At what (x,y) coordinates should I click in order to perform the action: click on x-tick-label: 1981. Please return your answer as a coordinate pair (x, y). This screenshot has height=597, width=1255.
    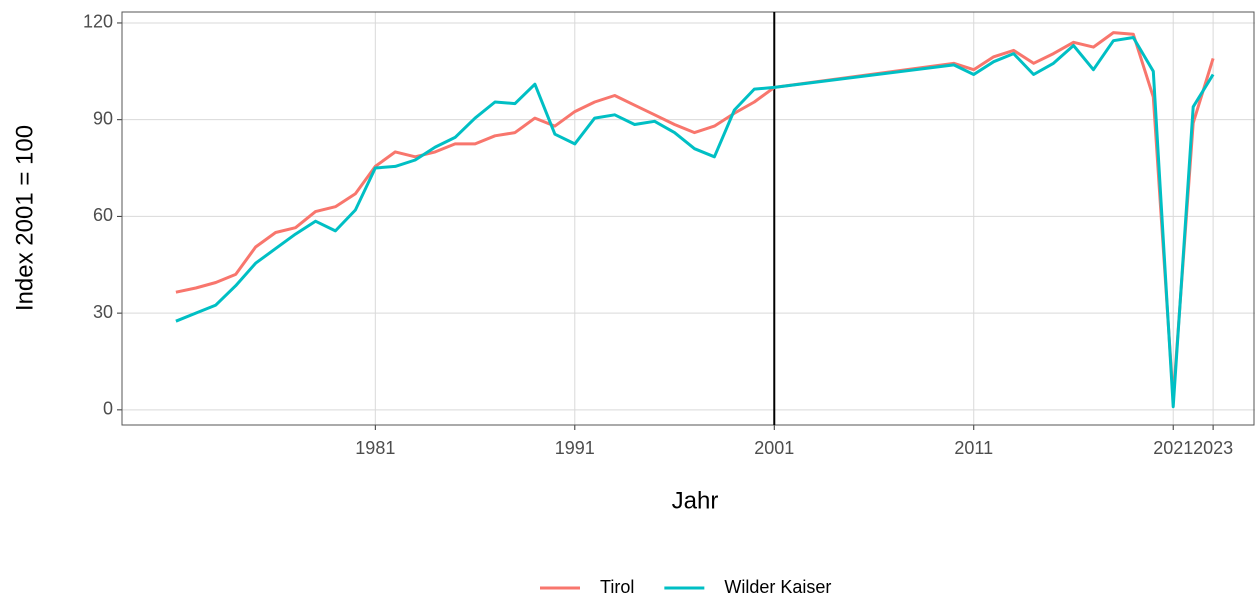
    Looking at the image, I should click on (375, 448).